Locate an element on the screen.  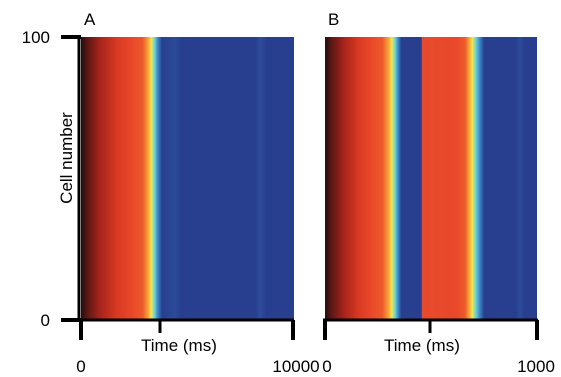
panel-a-label: A is located at coordinates (90, 19).